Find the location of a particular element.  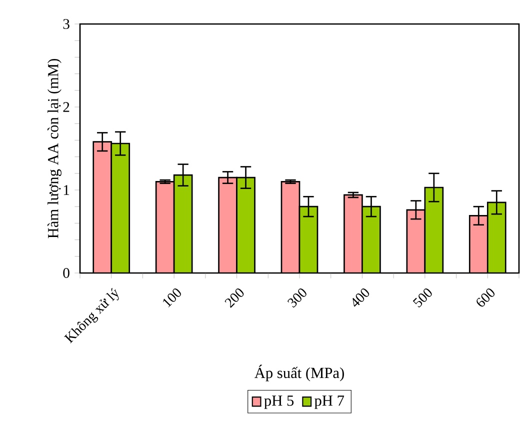

y-axis-title: Hàm lượng AA còn lại (mM) is located at coordinates (55, 148).